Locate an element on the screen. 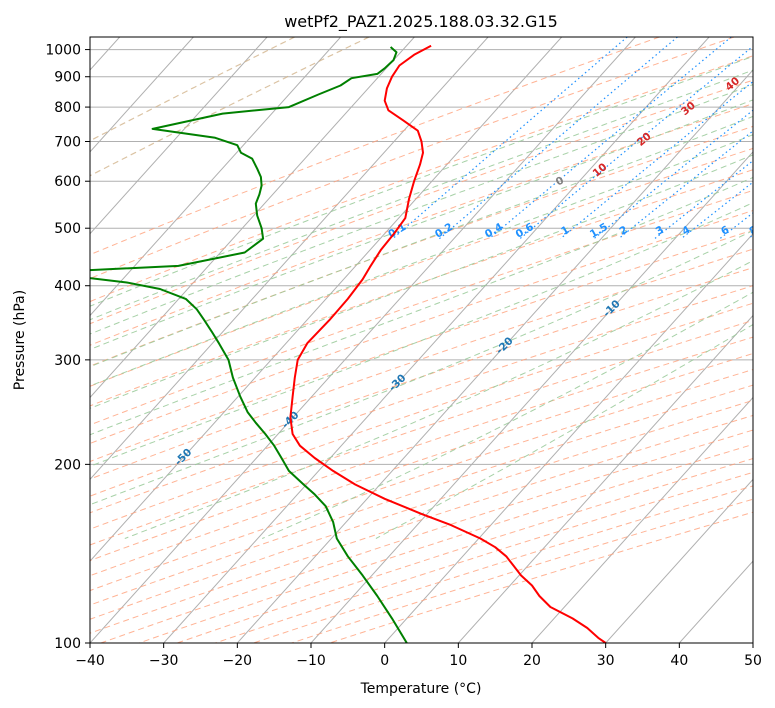  x-tick-label: 10 is located at coordinates (458, 661).